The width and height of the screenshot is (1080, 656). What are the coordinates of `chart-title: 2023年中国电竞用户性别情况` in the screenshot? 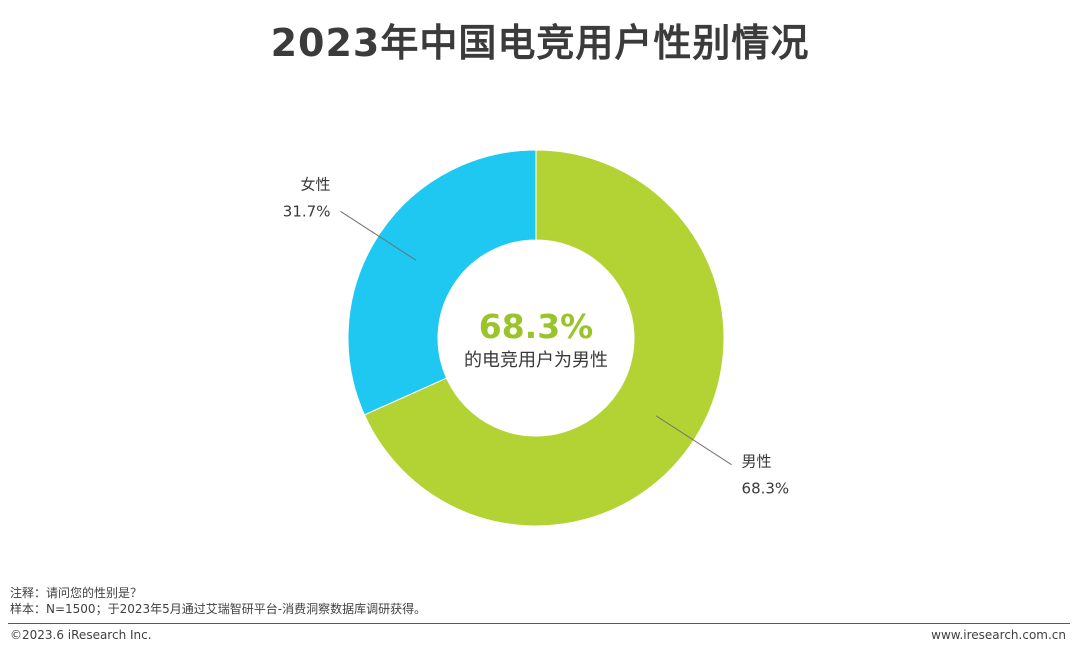 It's located at (540, 43).